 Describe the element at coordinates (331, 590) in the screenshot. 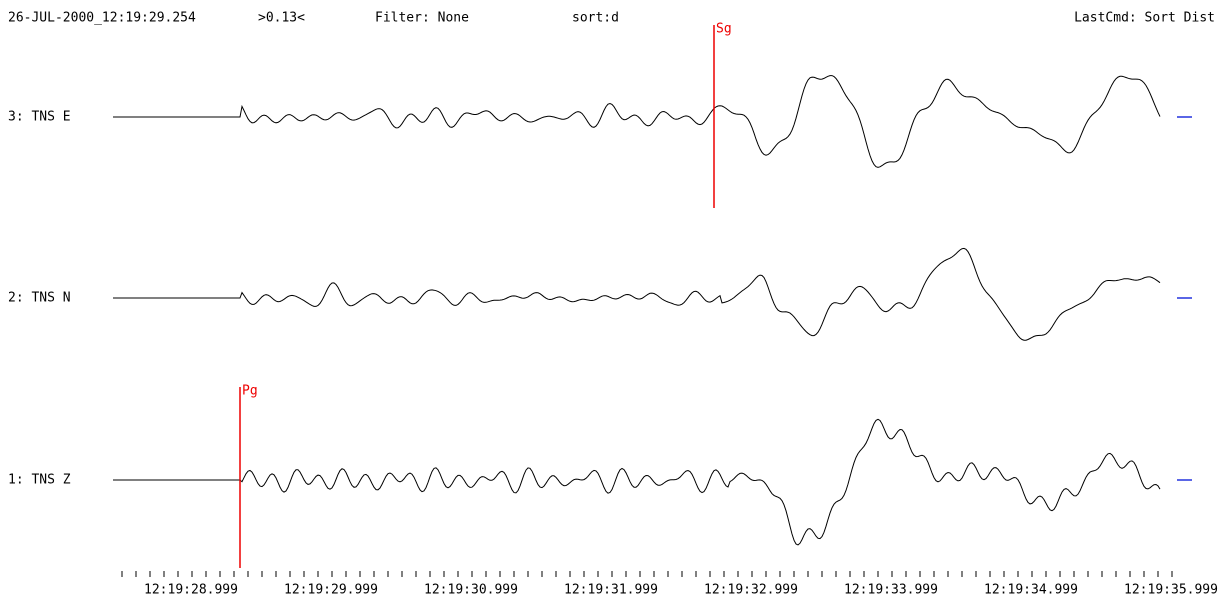

I see `time-label: 12:19:29.999` at that location.